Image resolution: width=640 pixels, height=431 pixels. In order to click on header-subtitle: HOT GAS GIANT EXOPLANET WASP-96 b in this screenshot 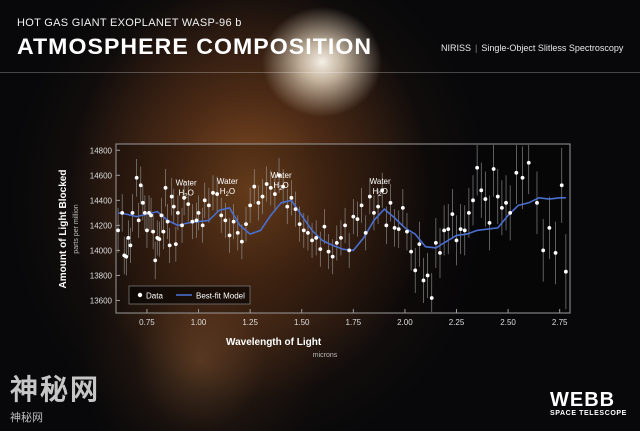, I will do `click(129, 23)`.